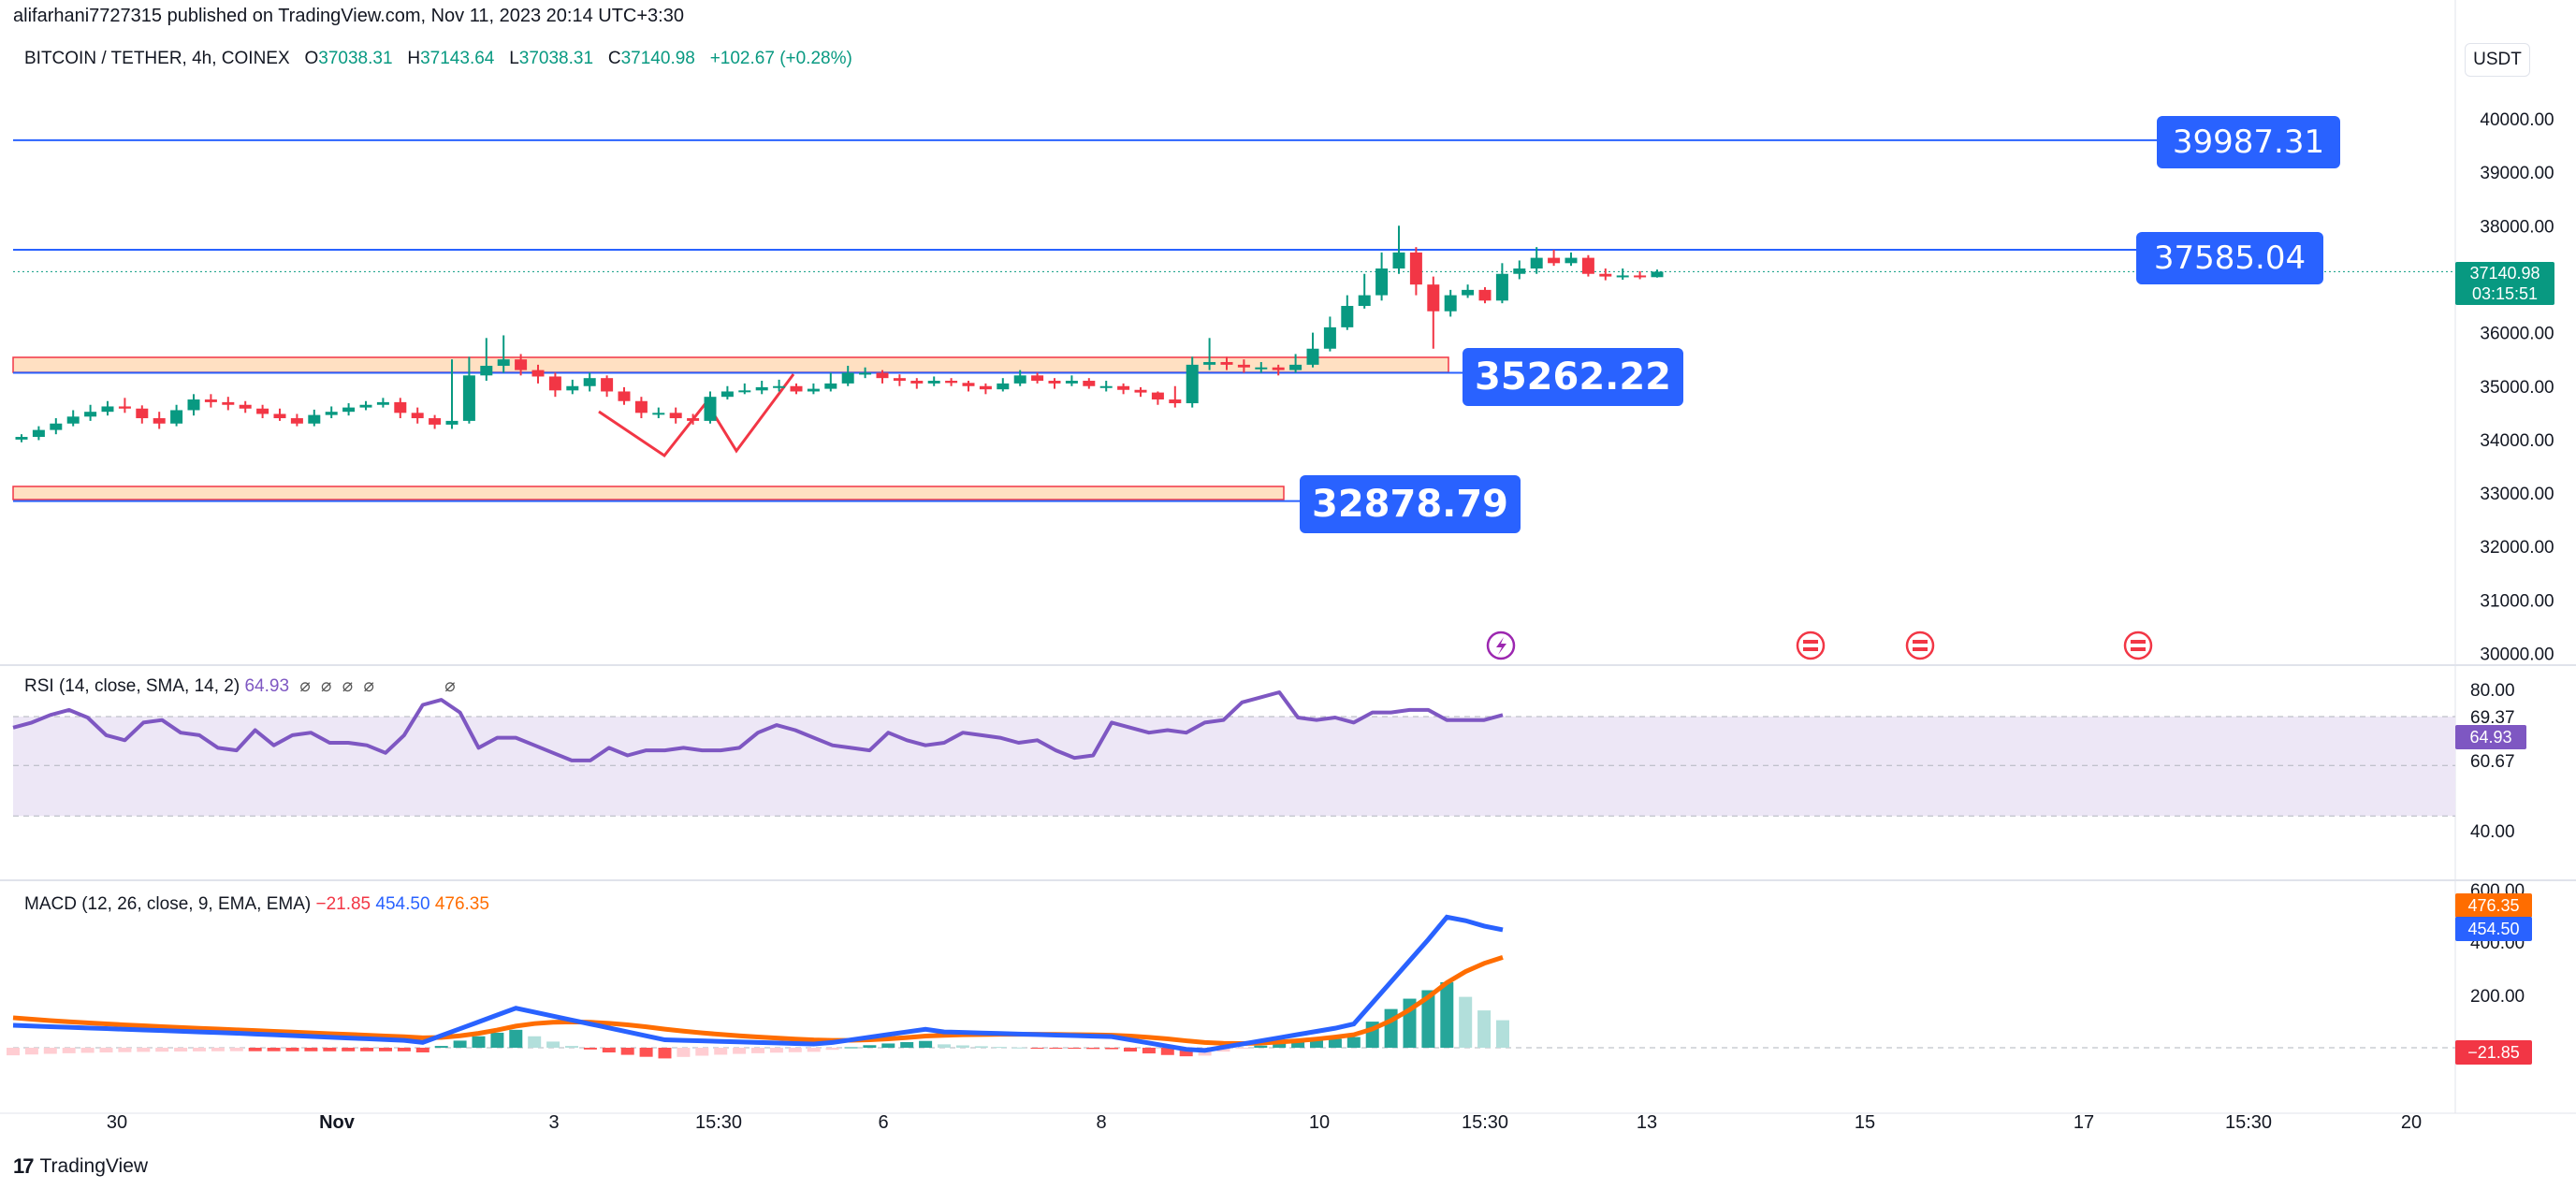  I want to click on price-label-37585: 37585.04, so click(2229, 258).